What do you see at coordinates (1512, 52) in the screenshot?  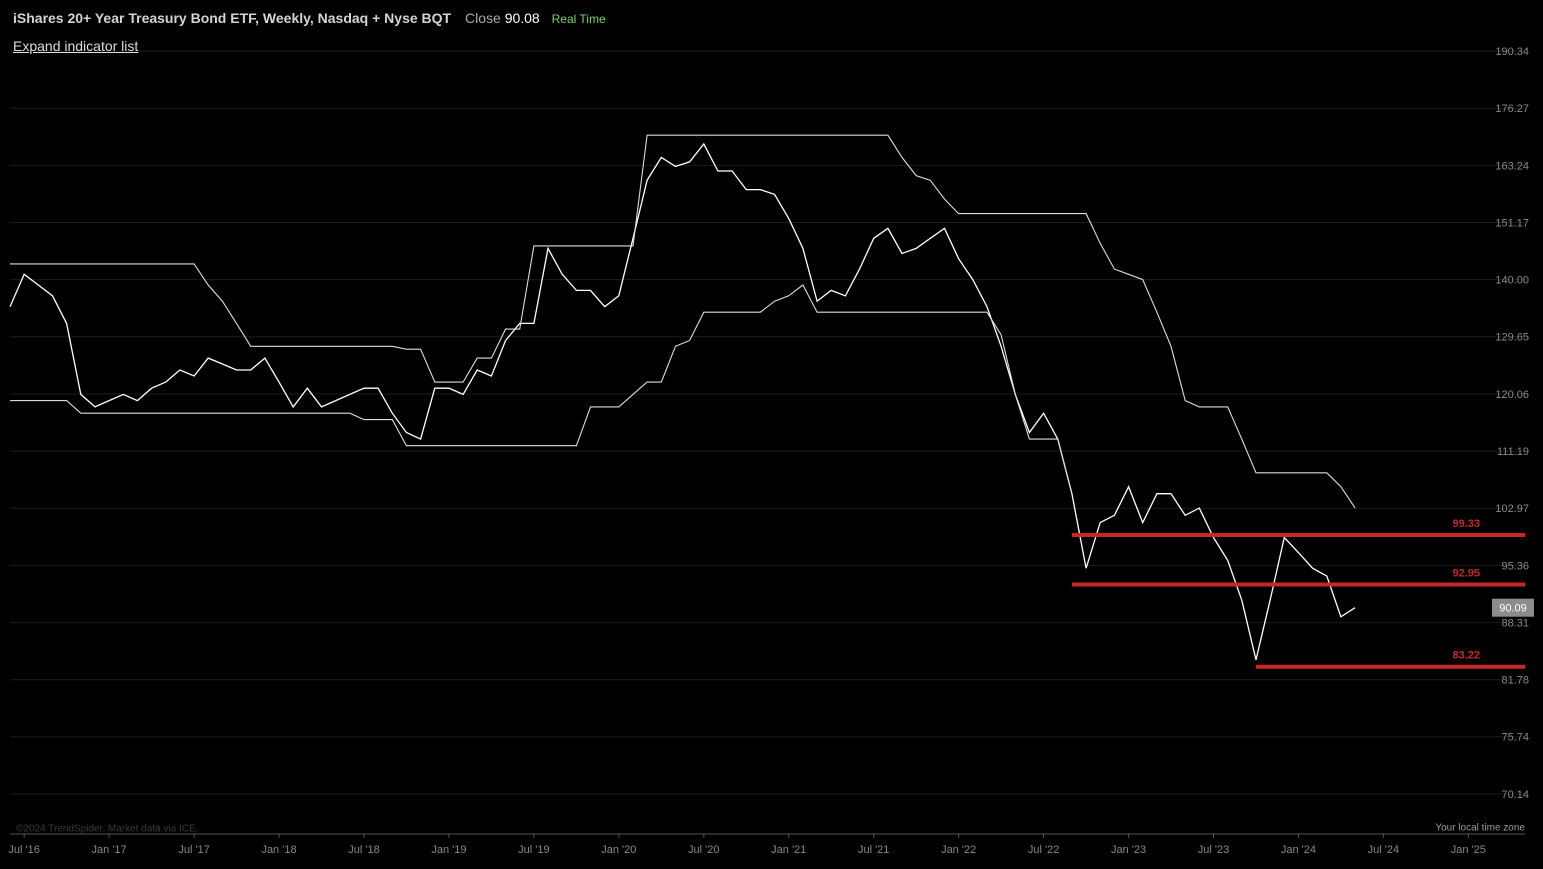 I see `y-tick-label: 190.34` at bounding box center [1512, 52].